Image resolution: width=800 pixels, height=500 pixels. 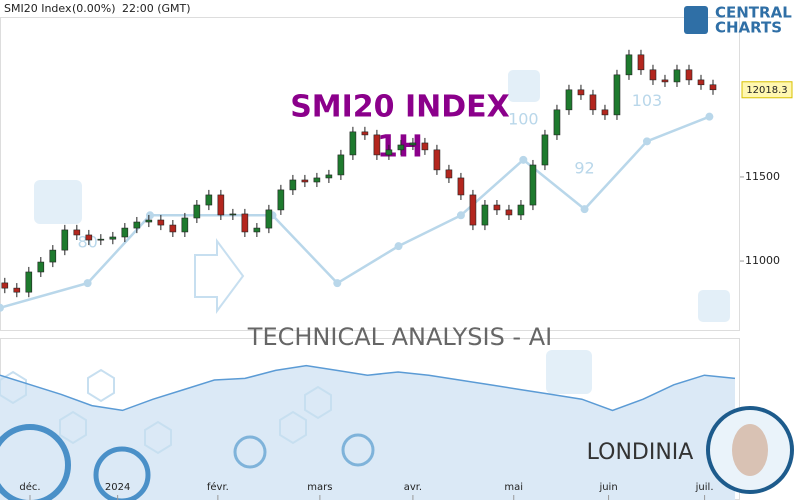 What do you see at coordinates (748, 28) in the screenshot?
I see `logo-line2: CHARTS` at bounding box center [748, 28].